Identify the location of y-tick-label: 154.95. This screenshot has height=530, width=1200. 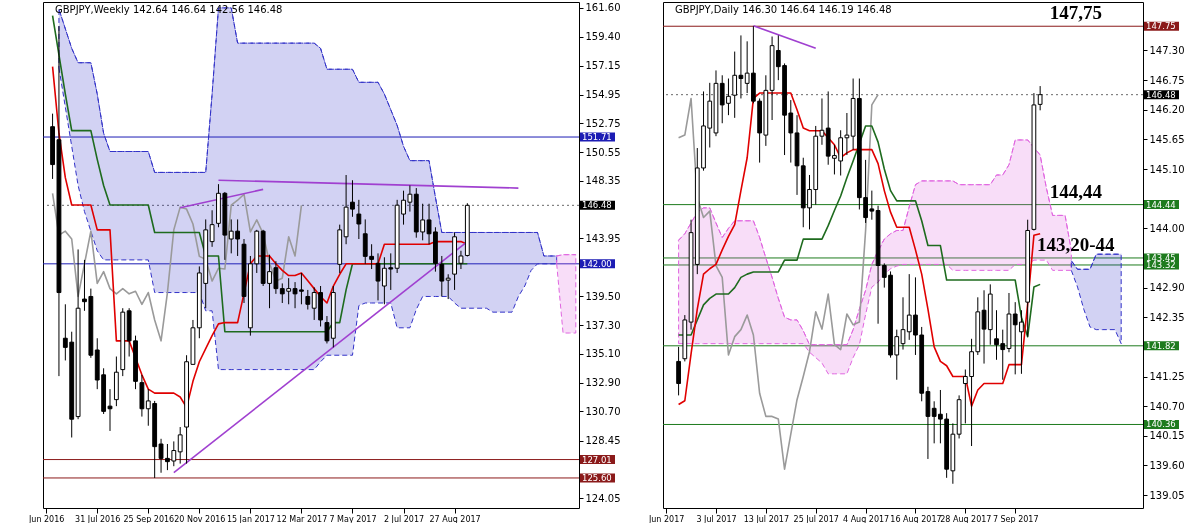
(603, 95).